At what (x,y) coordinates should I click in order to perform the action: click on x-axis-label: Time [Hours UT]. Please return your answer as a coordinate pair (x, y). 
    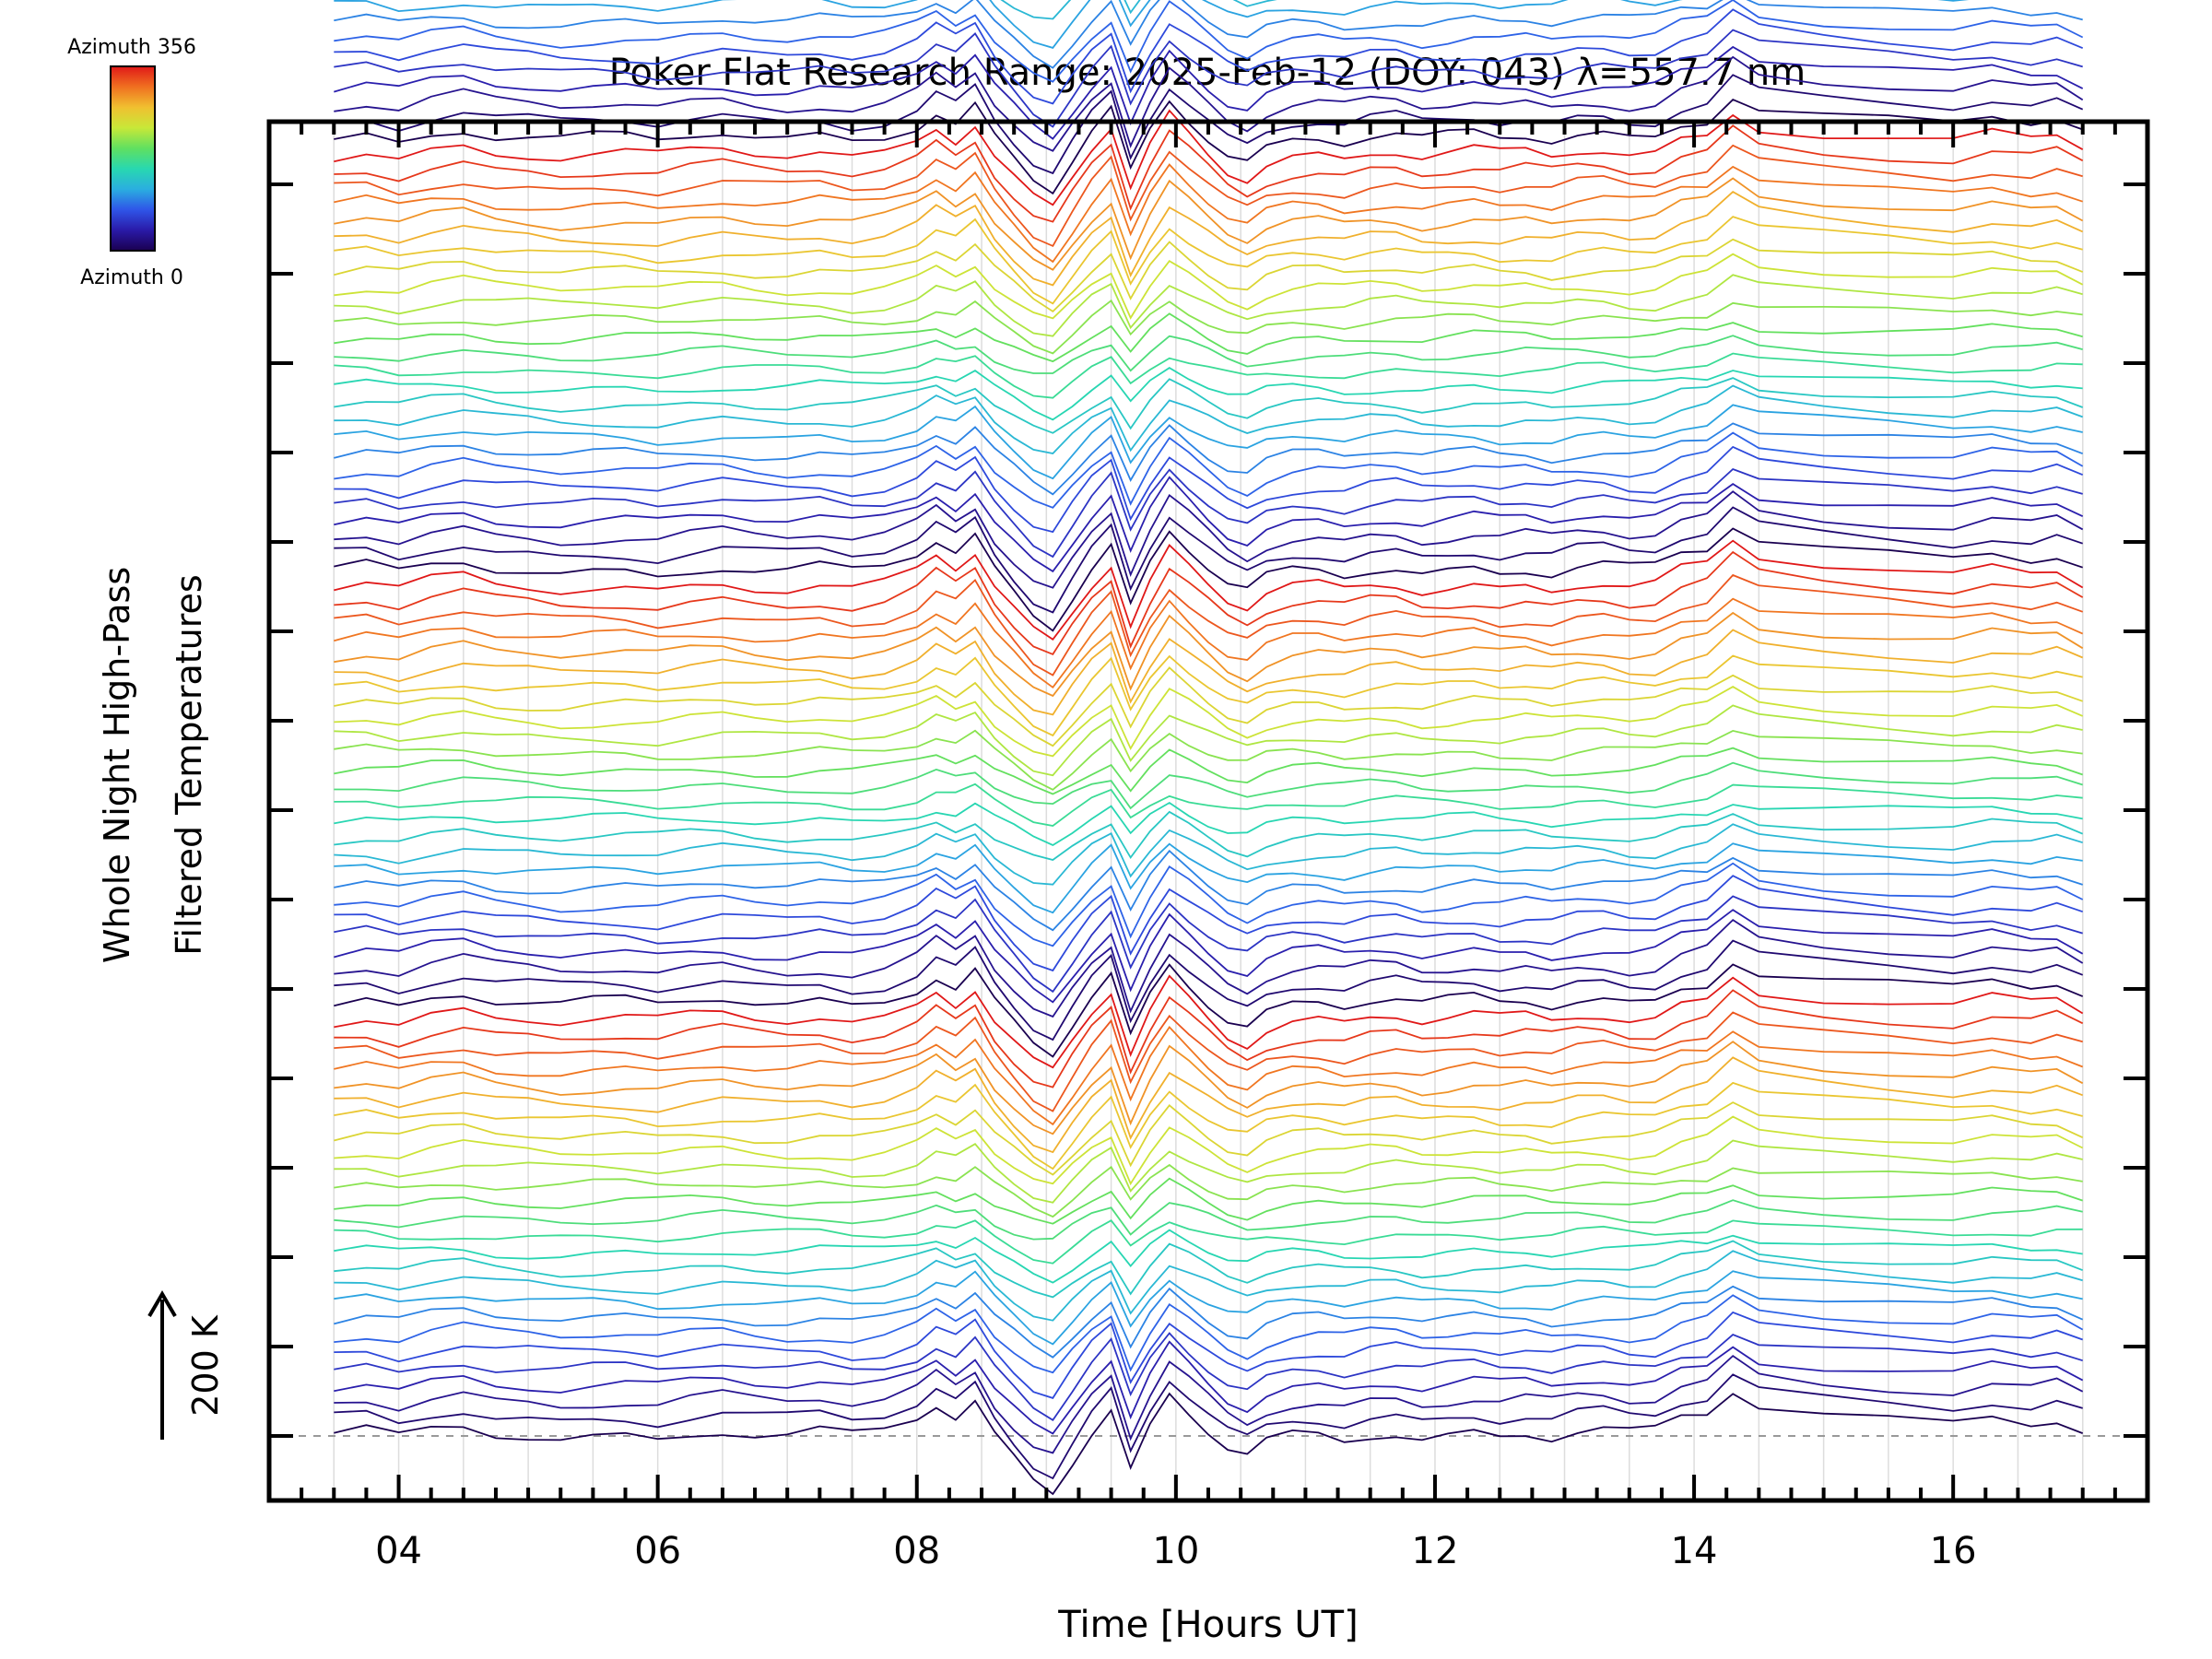
    Looking at the image, I should click on (1207, 1625).